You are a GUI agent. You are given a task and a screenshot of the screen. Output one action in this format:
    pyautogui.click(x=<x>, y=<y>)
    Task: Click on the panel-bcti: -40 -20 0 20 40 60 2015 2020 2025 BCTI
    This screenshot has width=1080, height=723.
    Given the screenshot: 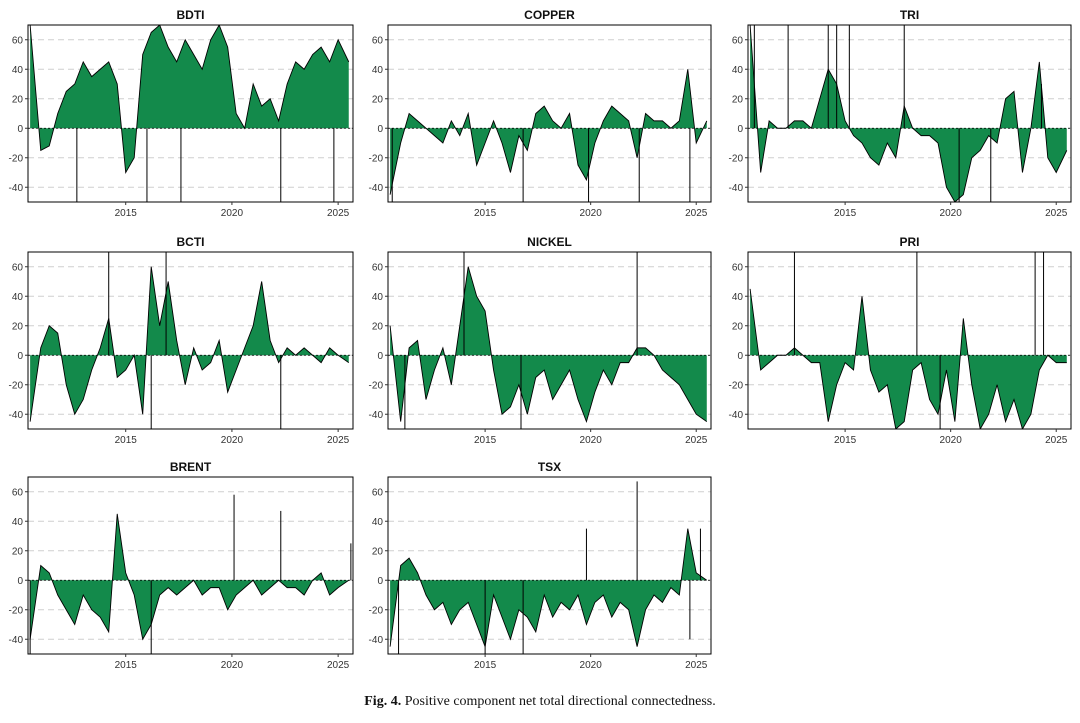 What is the action you would take?
    pyautogui.click(x=181, y=340)
    